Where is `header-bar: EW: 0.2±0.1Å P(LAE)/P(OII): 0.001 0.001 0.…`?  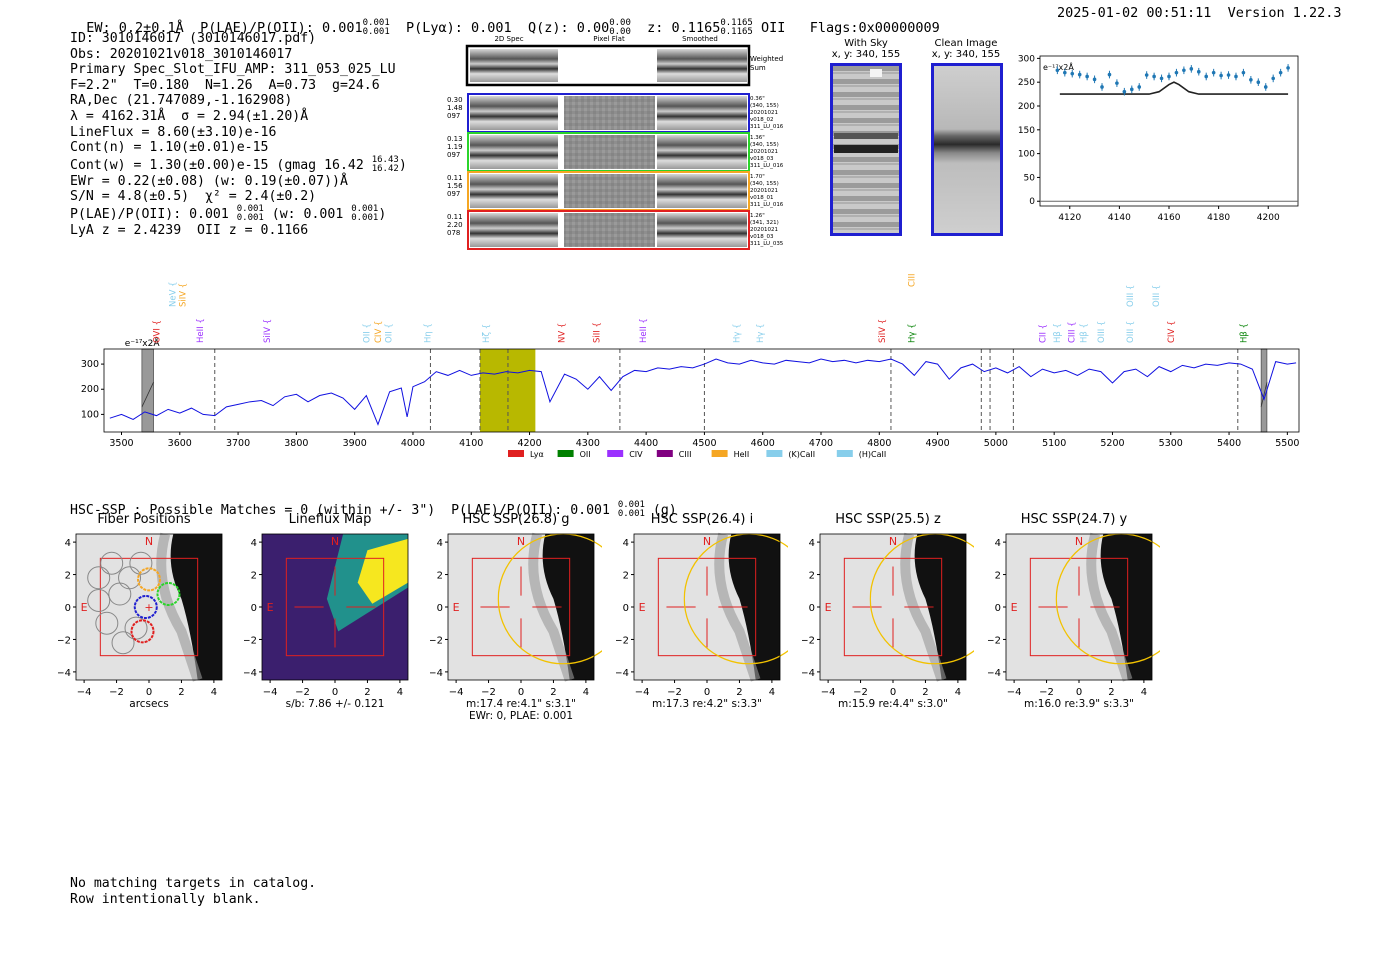 header-bar: EW: 0.2±0.1Å P(LAE)/P(OII): 0.001 0.001 0.… is located at coordinates (505, 20).